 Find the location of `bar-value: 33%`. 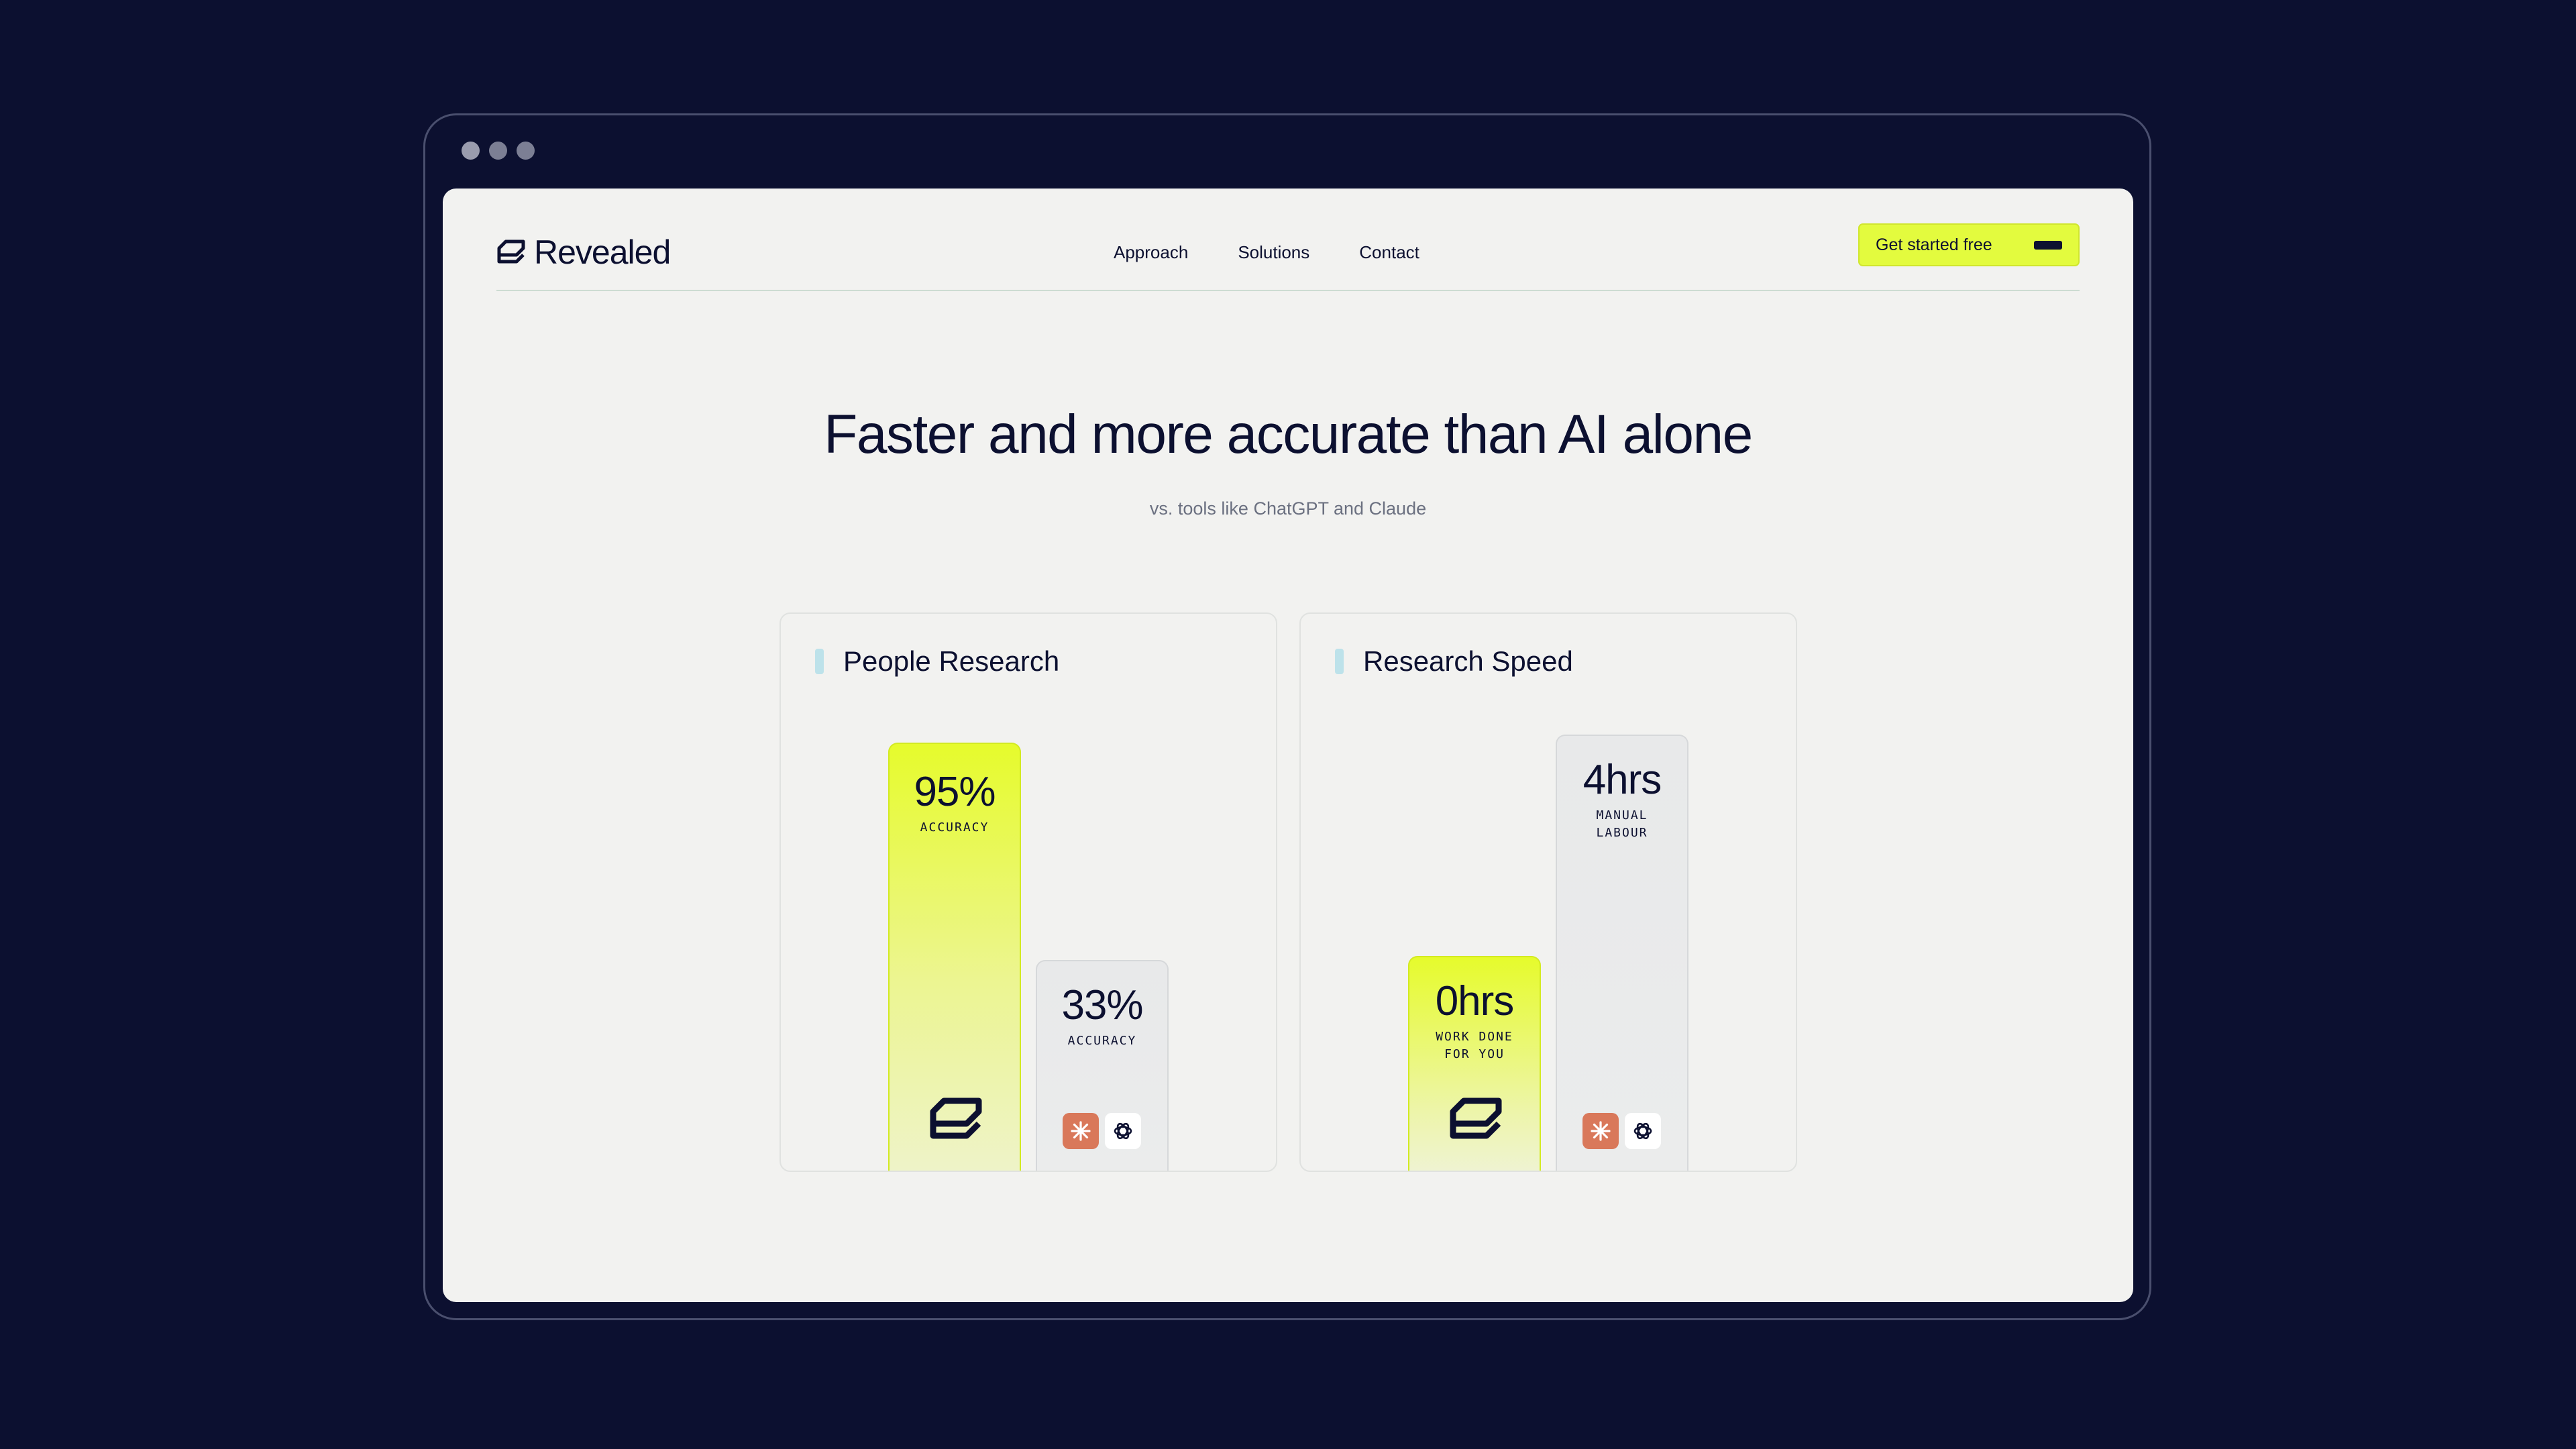

bar-value: 33% is located at coordinates (1102, 1005).